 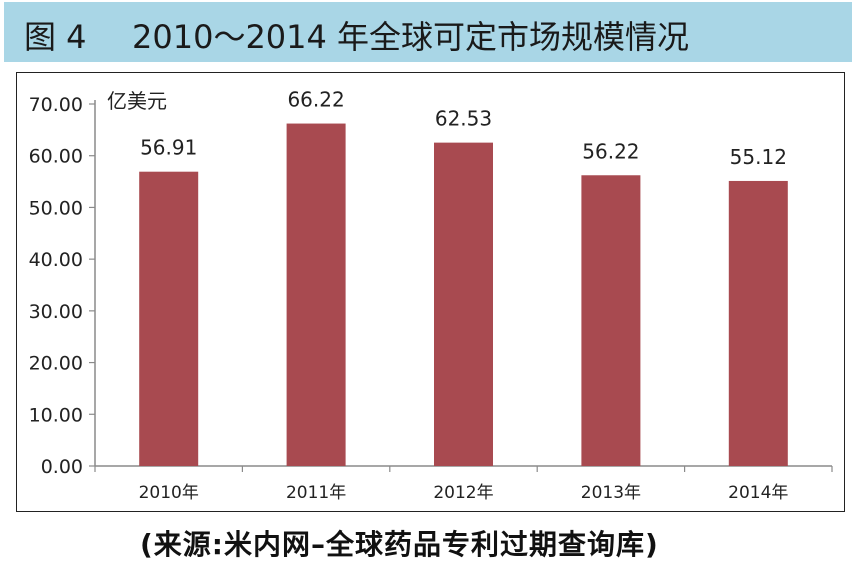 I want to click on y-tick-label: 60.00, so click(x=56, y=157).